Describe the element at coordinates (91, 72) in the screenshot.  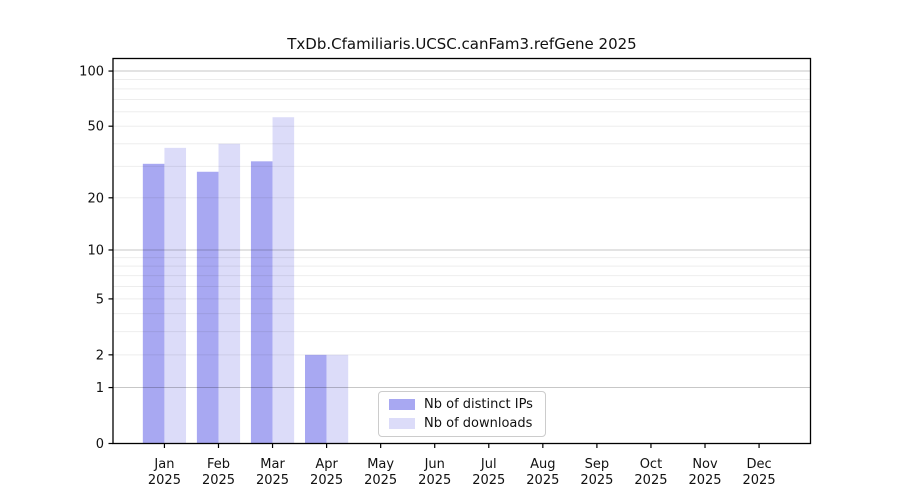
I see `y-tick-label: 100` at that location.